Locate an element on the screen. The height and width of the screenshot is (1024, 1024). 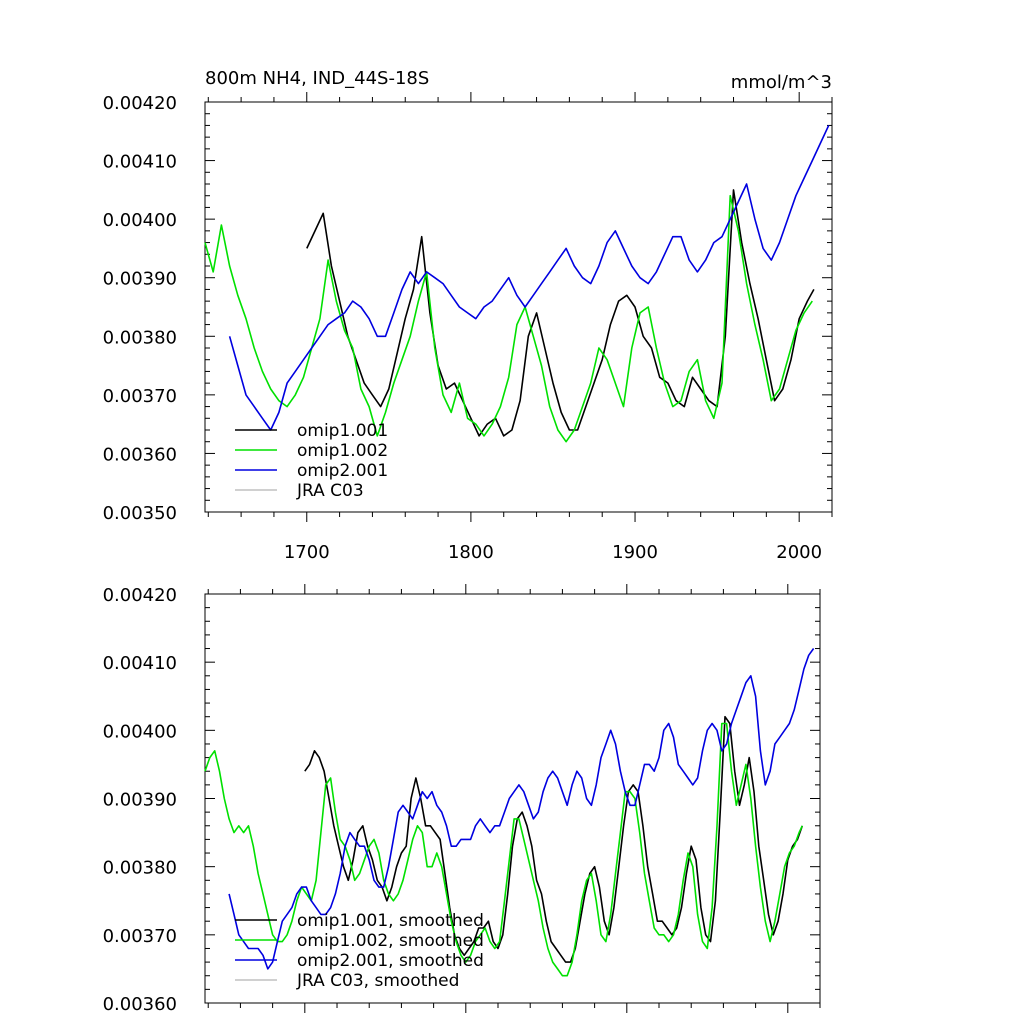
legend-label: omip2.001, smoothed is located at coordinates (390, 961).